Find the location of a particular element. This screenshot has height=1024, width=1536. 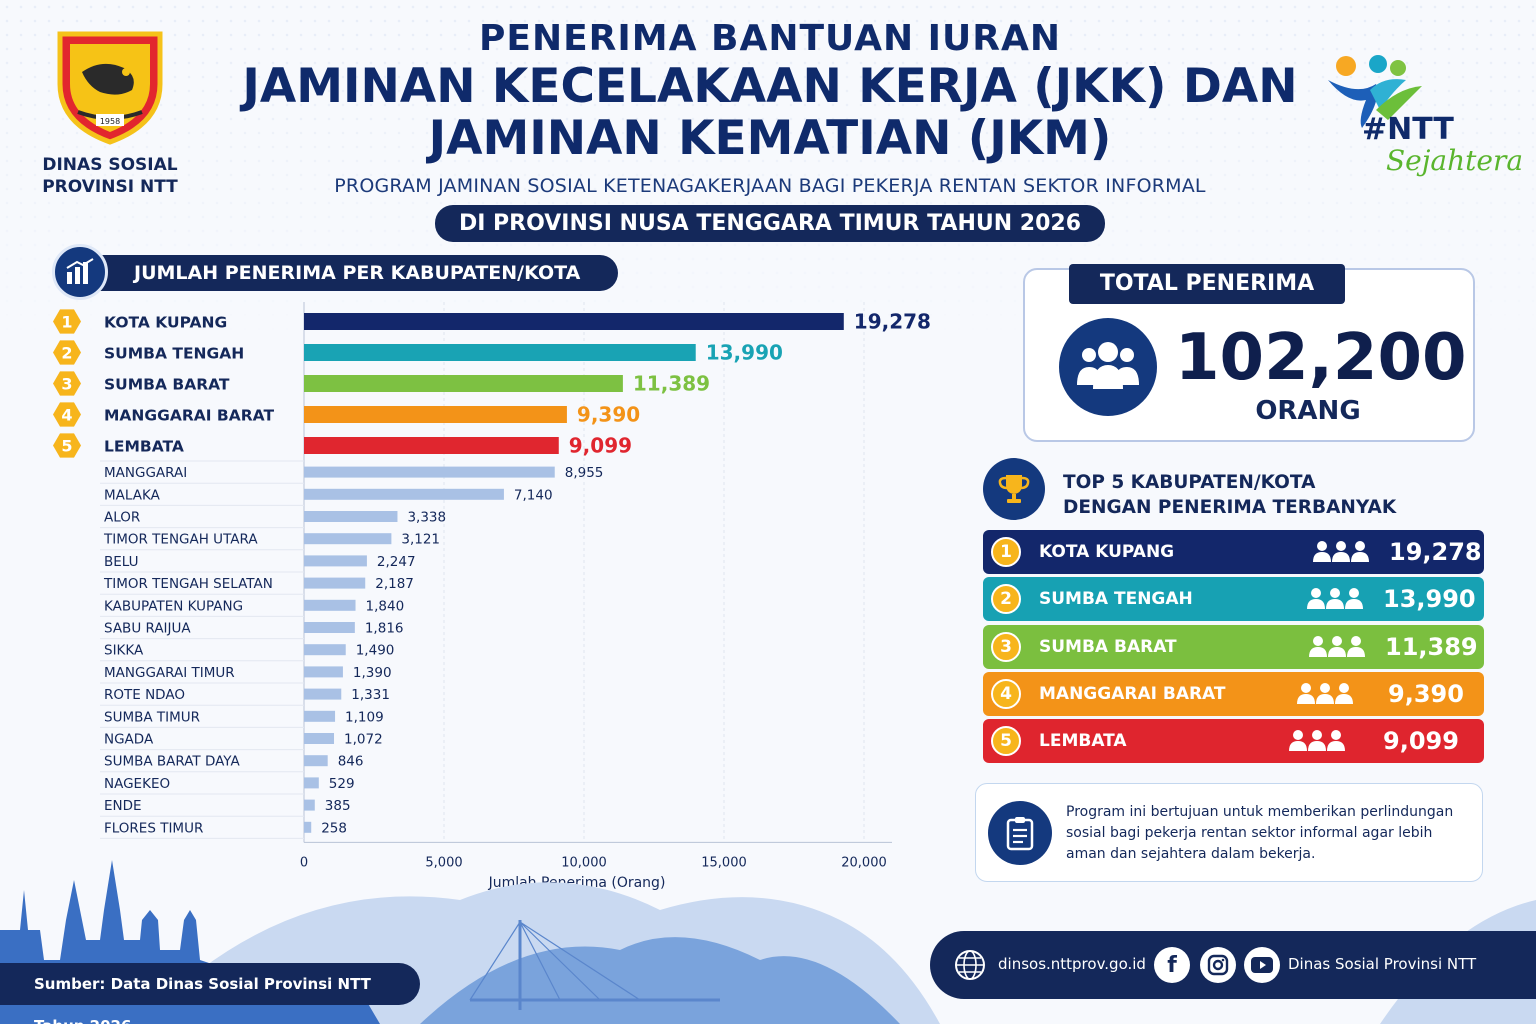

category-label: BELU is located at coordinates (121, 562).